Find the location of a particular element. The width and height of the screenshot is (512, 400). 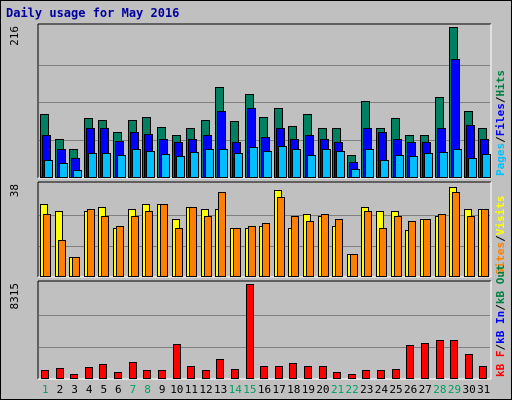

x-tick-label: 20 is located at coordinates (322, 389).